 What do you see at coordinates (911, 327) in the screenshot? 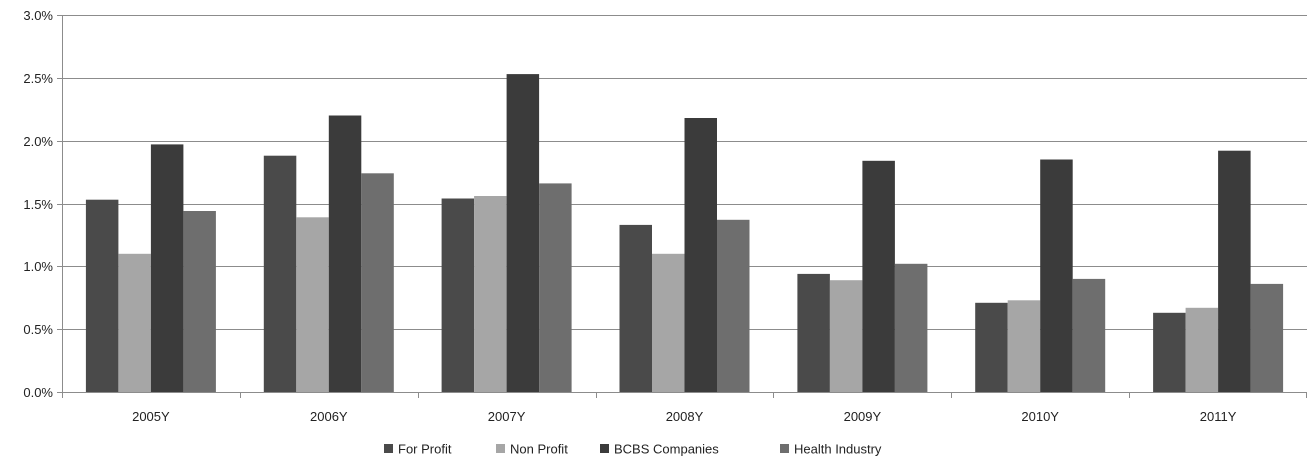
I see `bar-health-industry-2009y` at bounding box center [911, 327].